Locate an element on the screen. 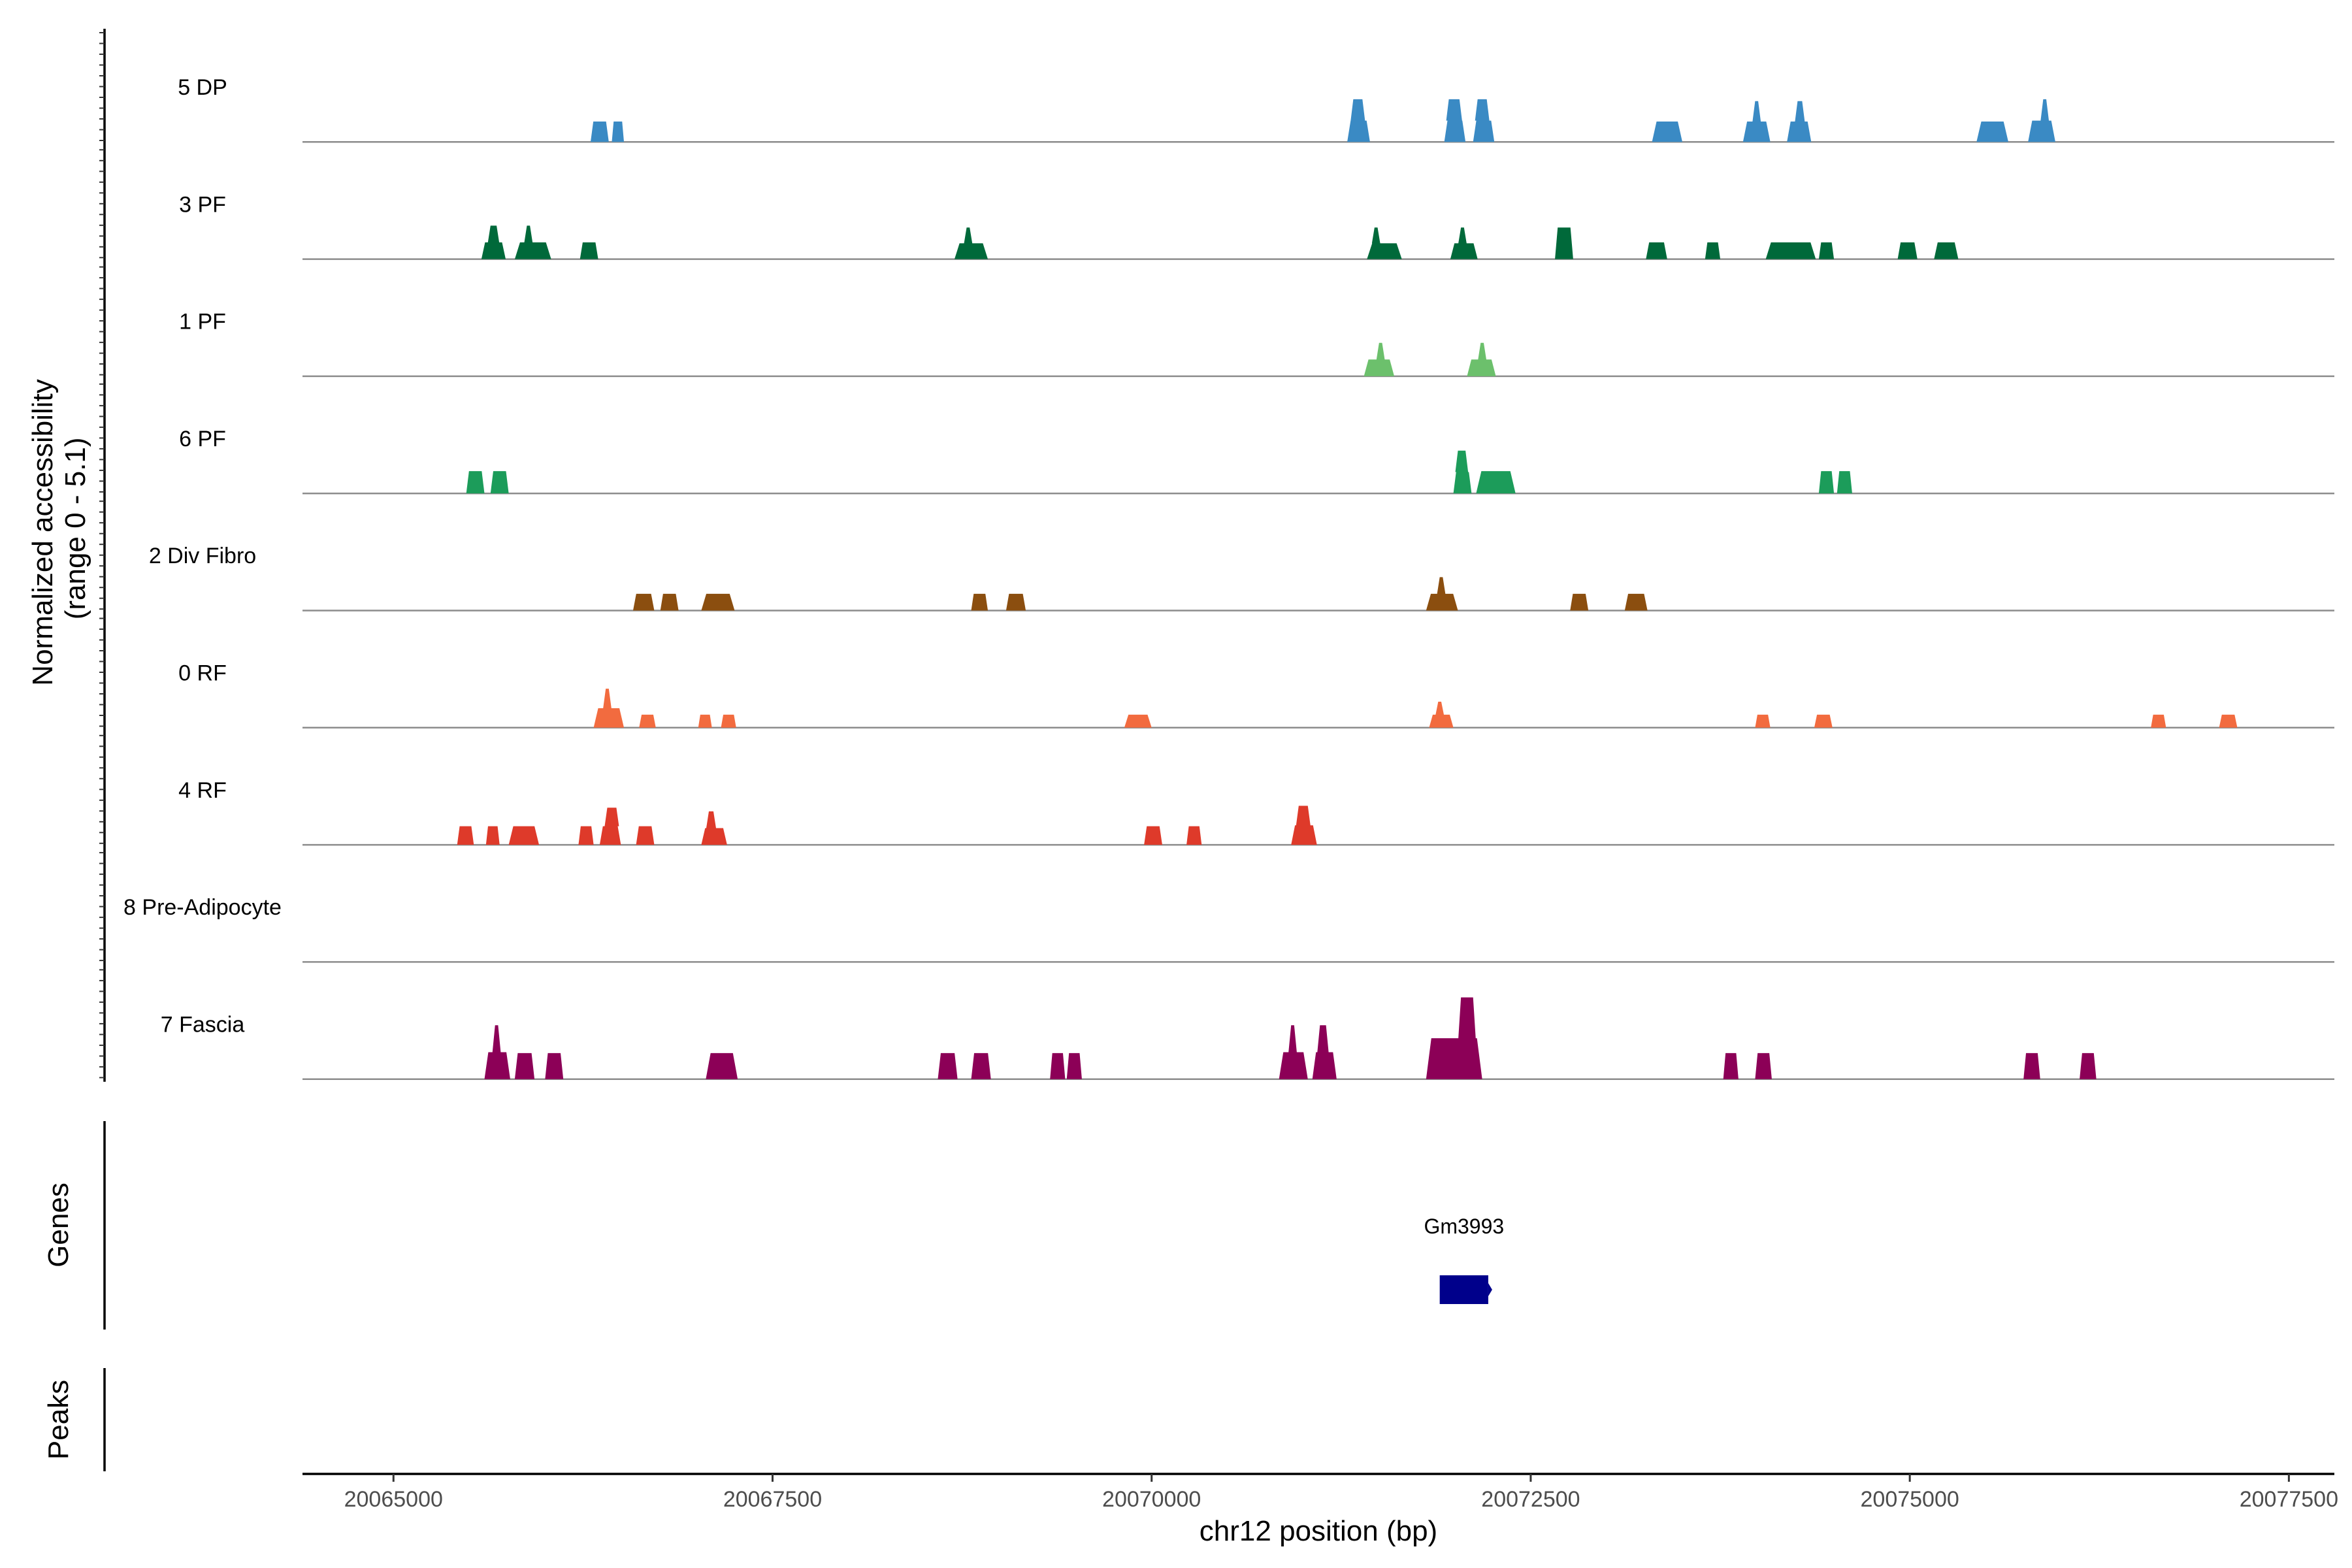 This screenshot has height=1568, width=2352. track-1-pf: 1 PF is located at coordinates (1256, 344).